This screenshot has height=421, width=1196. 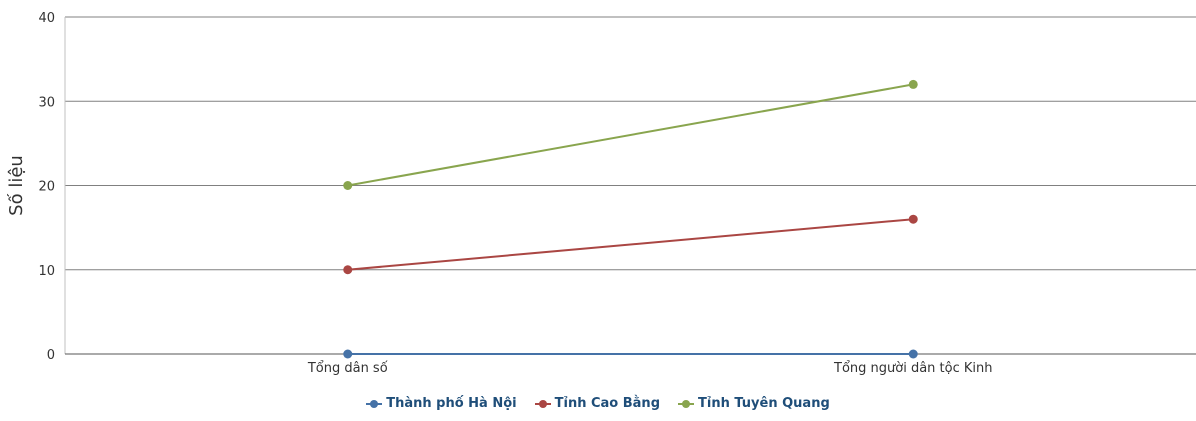 What do you see at coordinates (46, 18) in the screenshot?
I see `y-tick-label: 40` at bounding box center [46, 18].